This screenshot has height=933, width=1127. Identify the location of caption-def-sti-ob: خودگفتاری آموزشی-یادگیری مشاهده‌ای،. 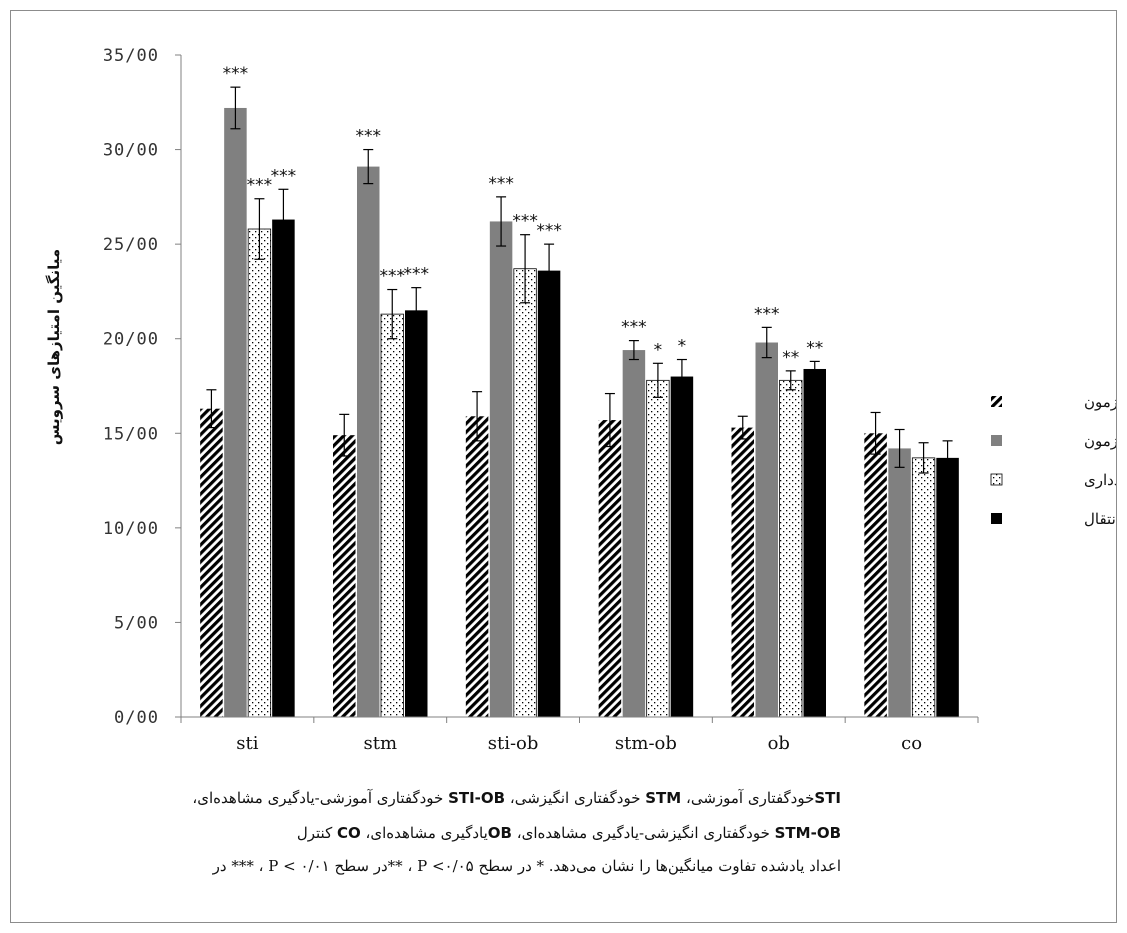
(320, 798).